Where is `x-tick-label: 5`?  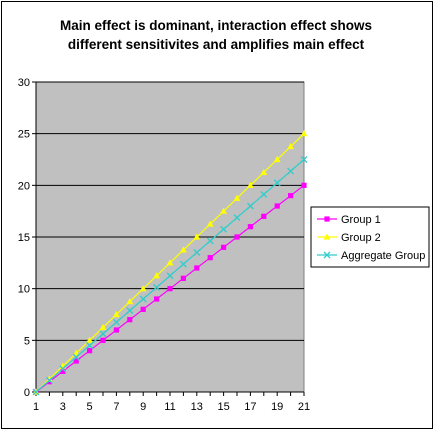 x-tick-label: 5 is located at coordinates (90, 407).